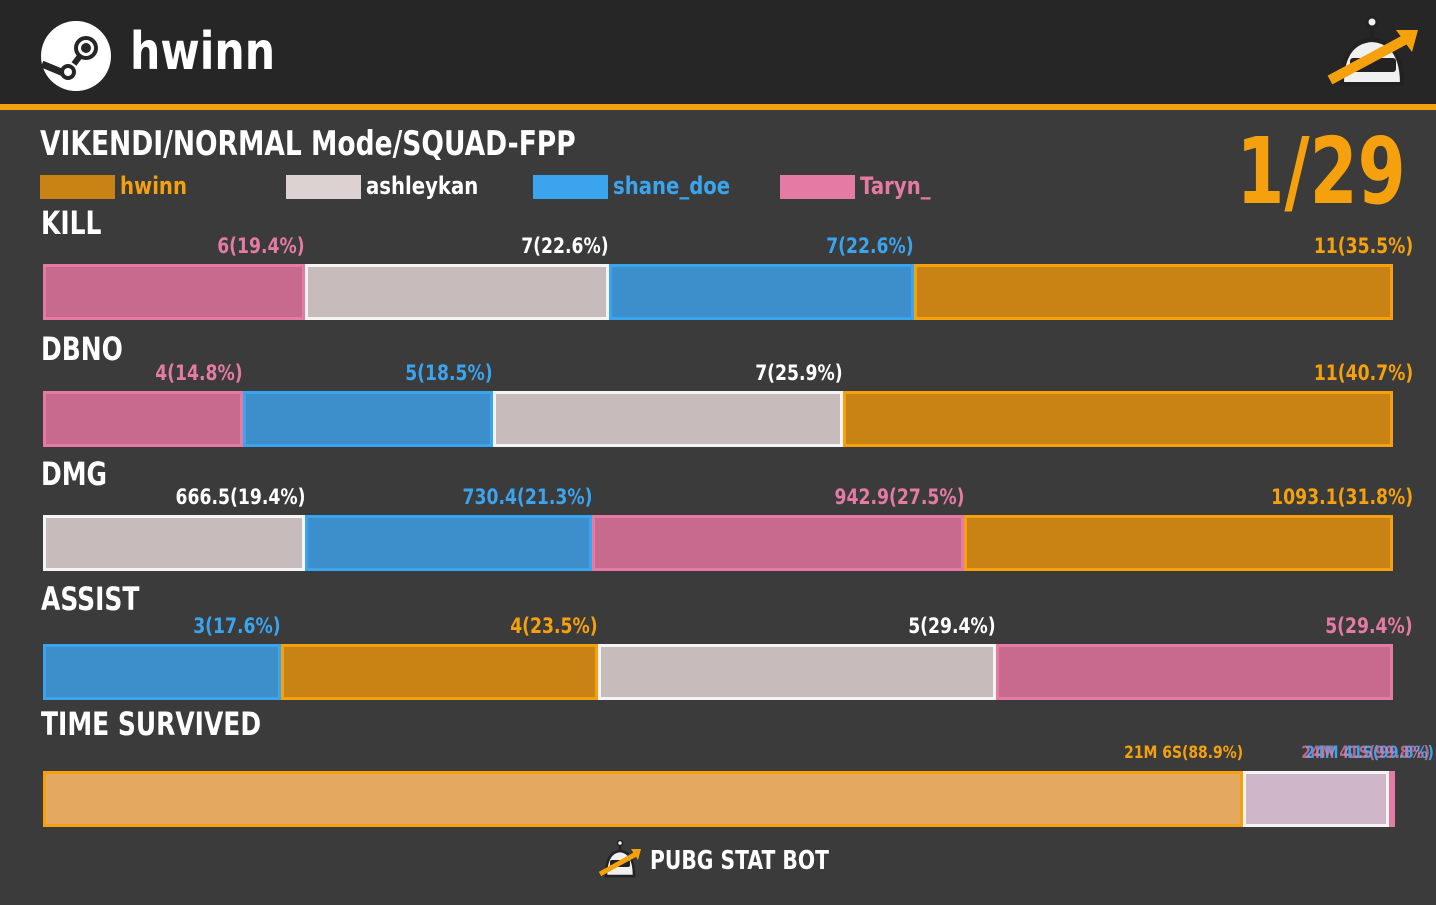  I want to click on stat-bar-dbno, so click(718, 419).